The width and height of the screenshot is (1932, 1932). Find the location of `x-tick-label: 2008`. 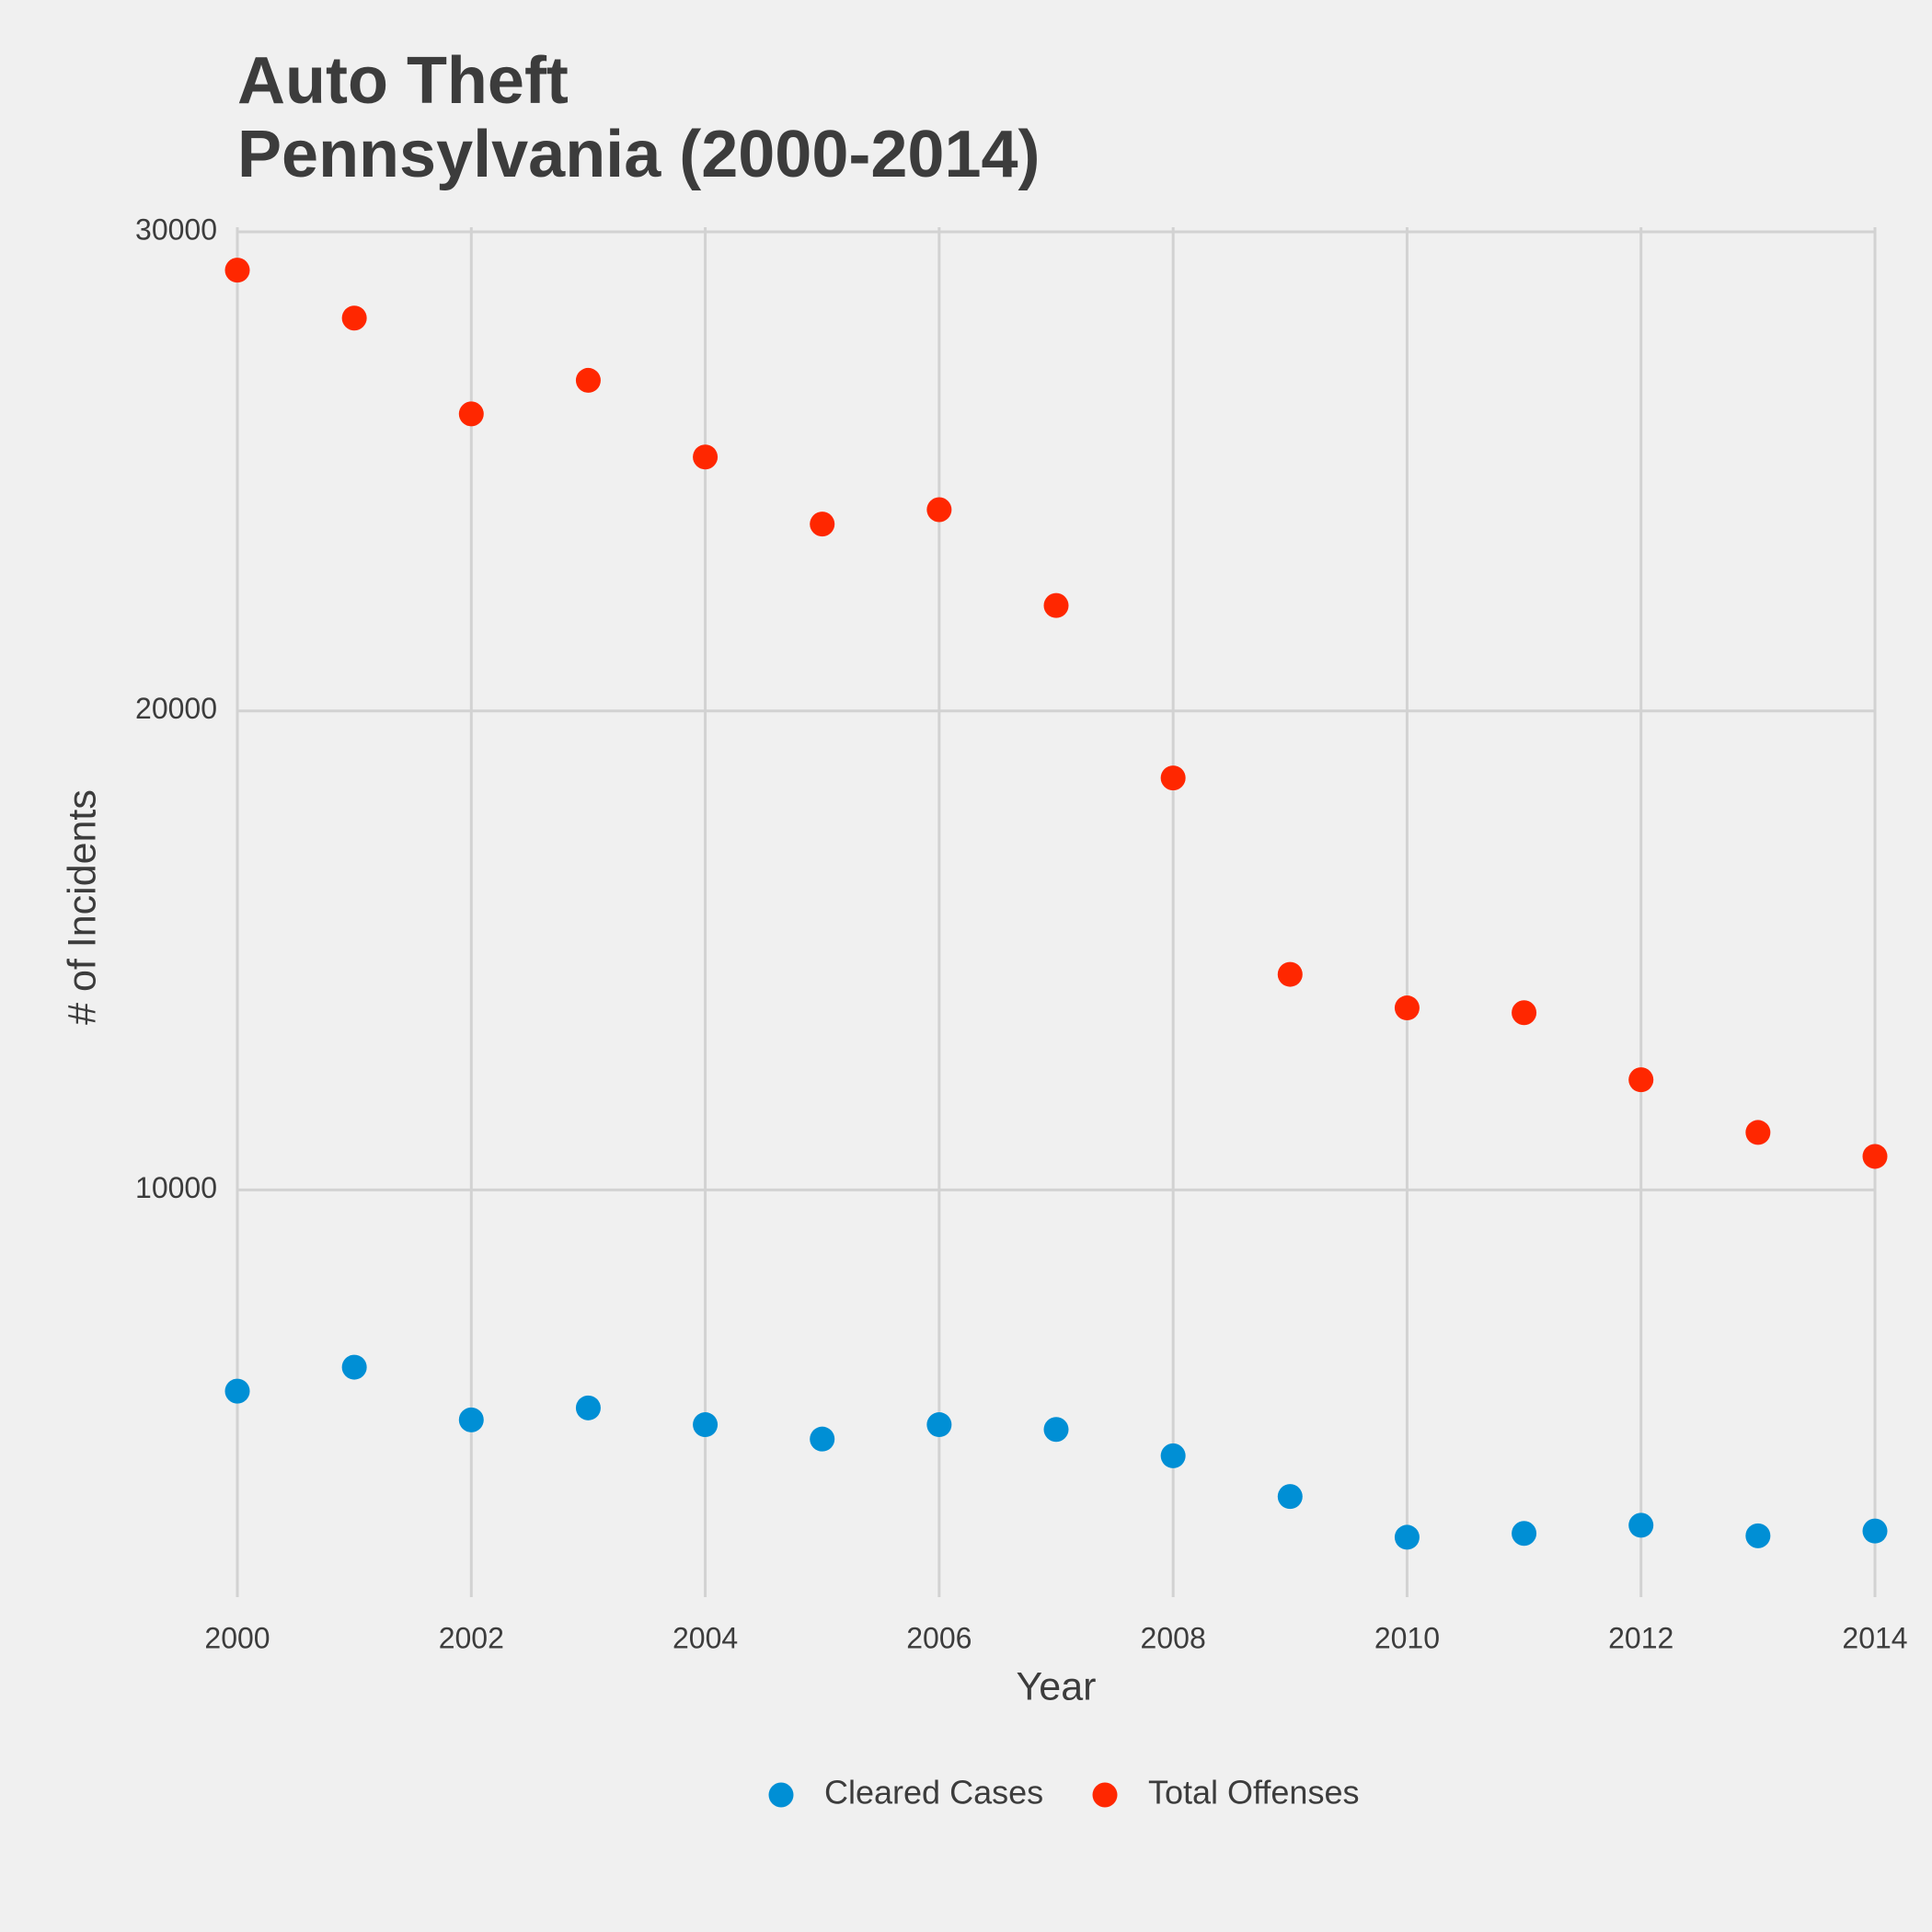

x-tick-label: 2008 is located at coordinates (1173, 1637).